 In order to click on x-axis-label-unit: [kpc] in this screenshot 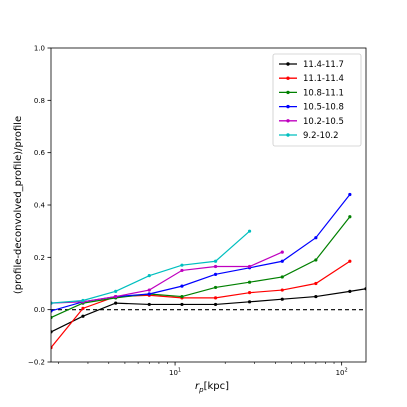, I will do `click(217, 386)`.